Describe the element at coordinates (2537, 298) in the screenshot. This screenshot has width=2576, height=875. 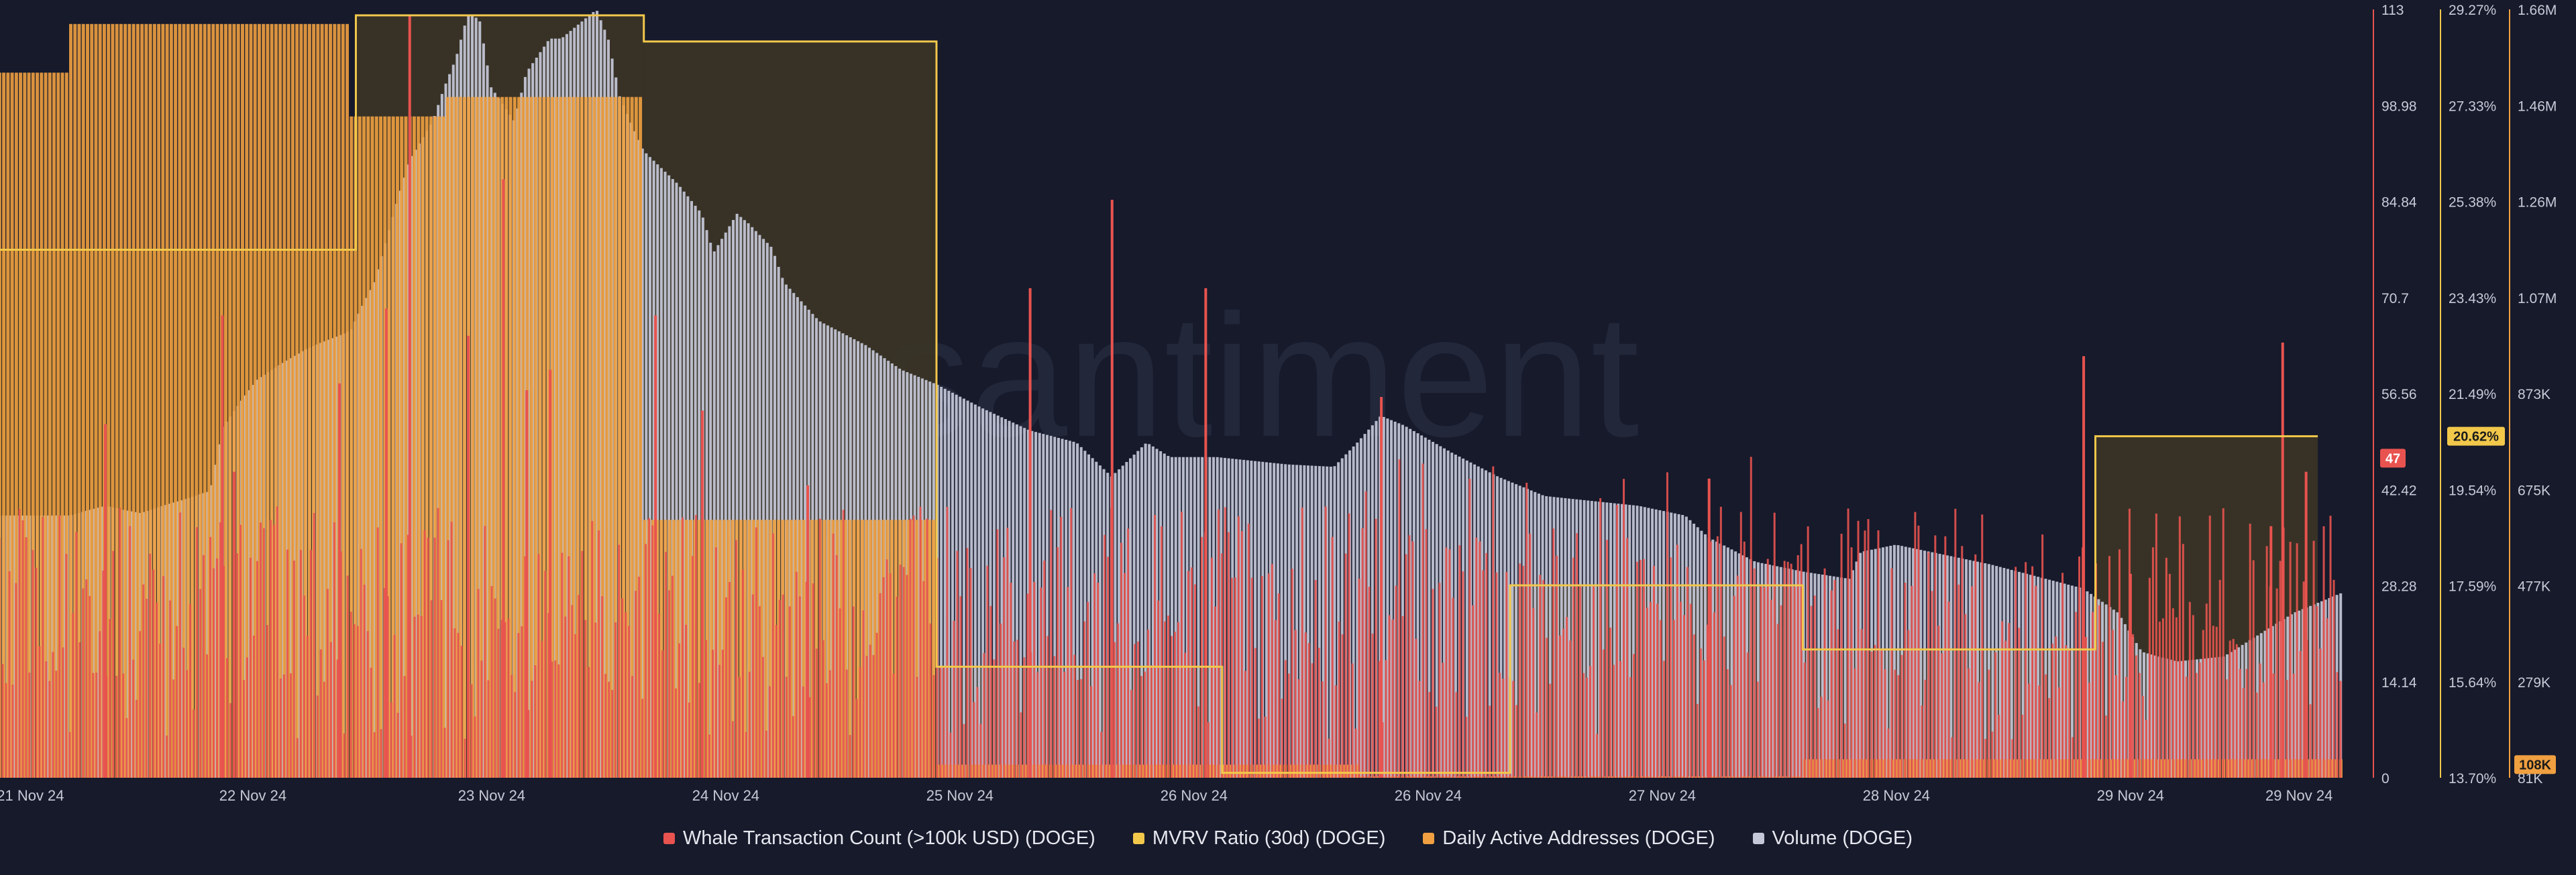
I see `volume-axis-tick: 1.07M` at that location.